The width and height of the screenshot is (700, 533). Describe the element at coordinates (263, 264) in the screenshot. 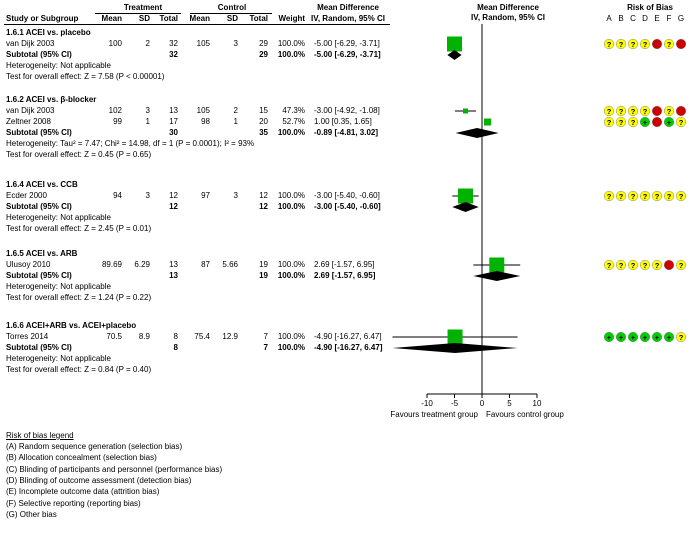

I see `study-total-control: 19` at that location.